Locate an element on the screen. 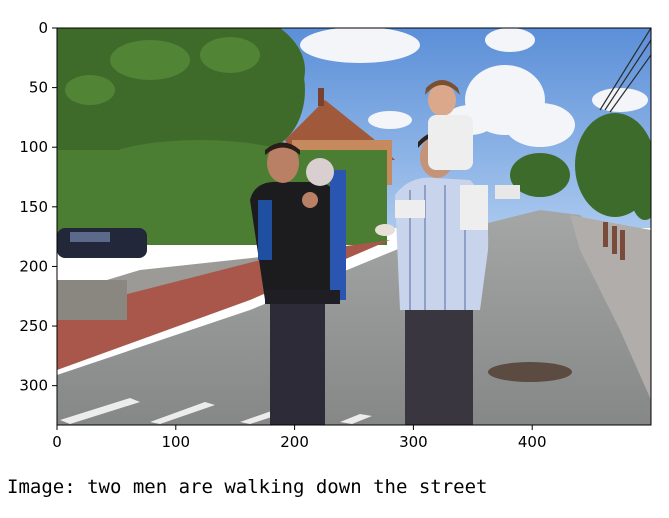 The height and width of the screenshot is (518, 669). y-tick-label: 0 is located at coordinates (43, 28).